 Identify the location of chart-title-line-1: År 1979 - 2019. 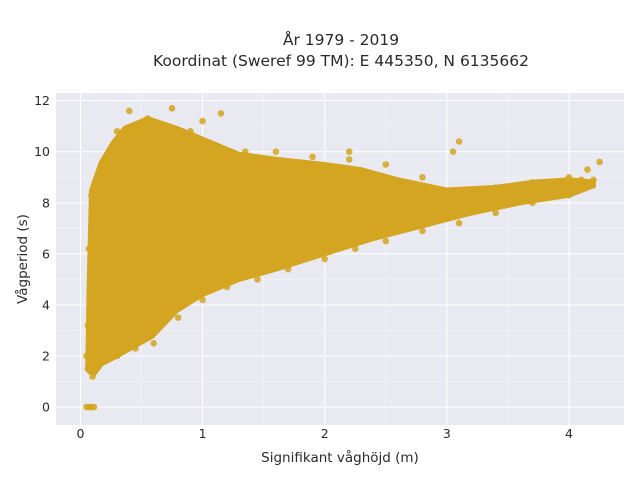
(341, 39).